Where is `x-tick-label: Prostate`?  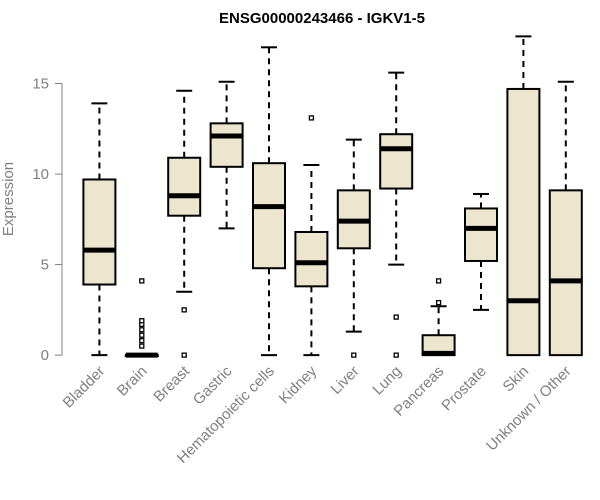 x-tick-label: Prostate is located at coordinates (464, 389).